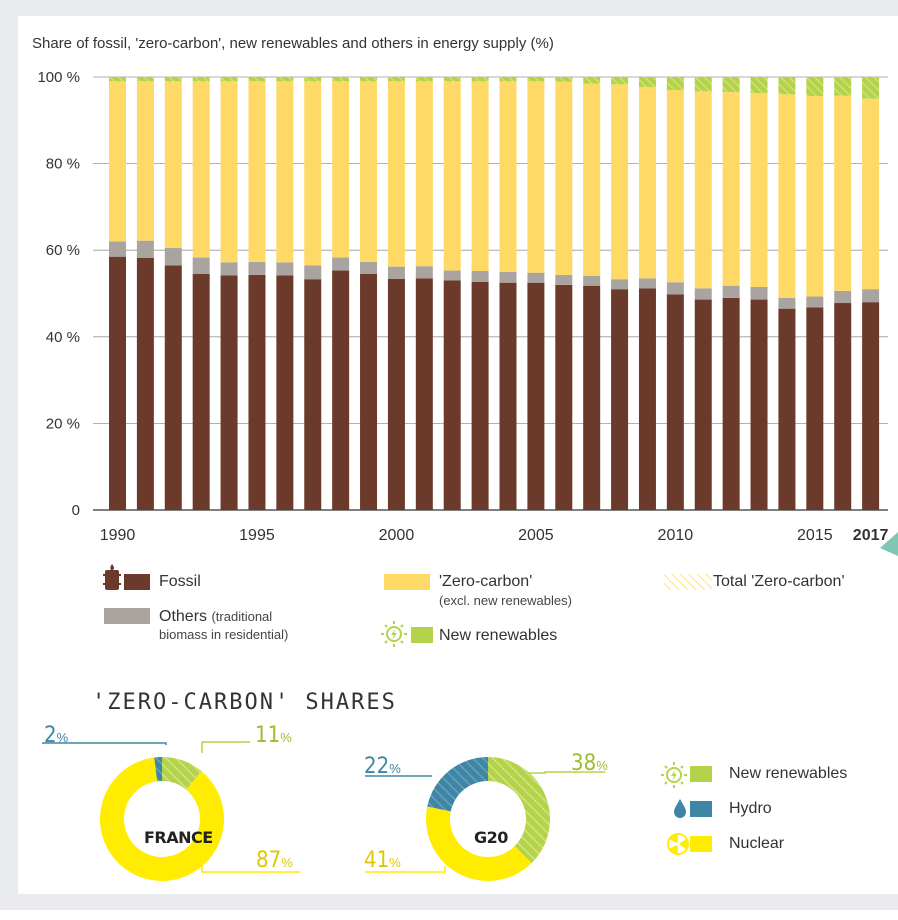 The width and height of the screenshot is (898, 920). I want to click on bottom-swatch-hydro, so click(701, 809).